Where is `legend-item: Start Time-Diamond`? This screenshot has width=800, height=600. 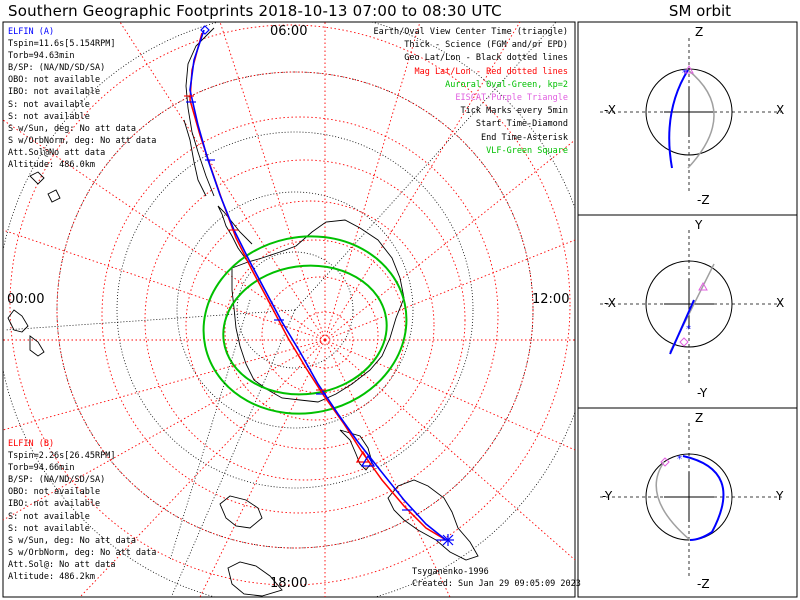 legend-item: Start Time-Diamond is located at coordinates (521, 124).